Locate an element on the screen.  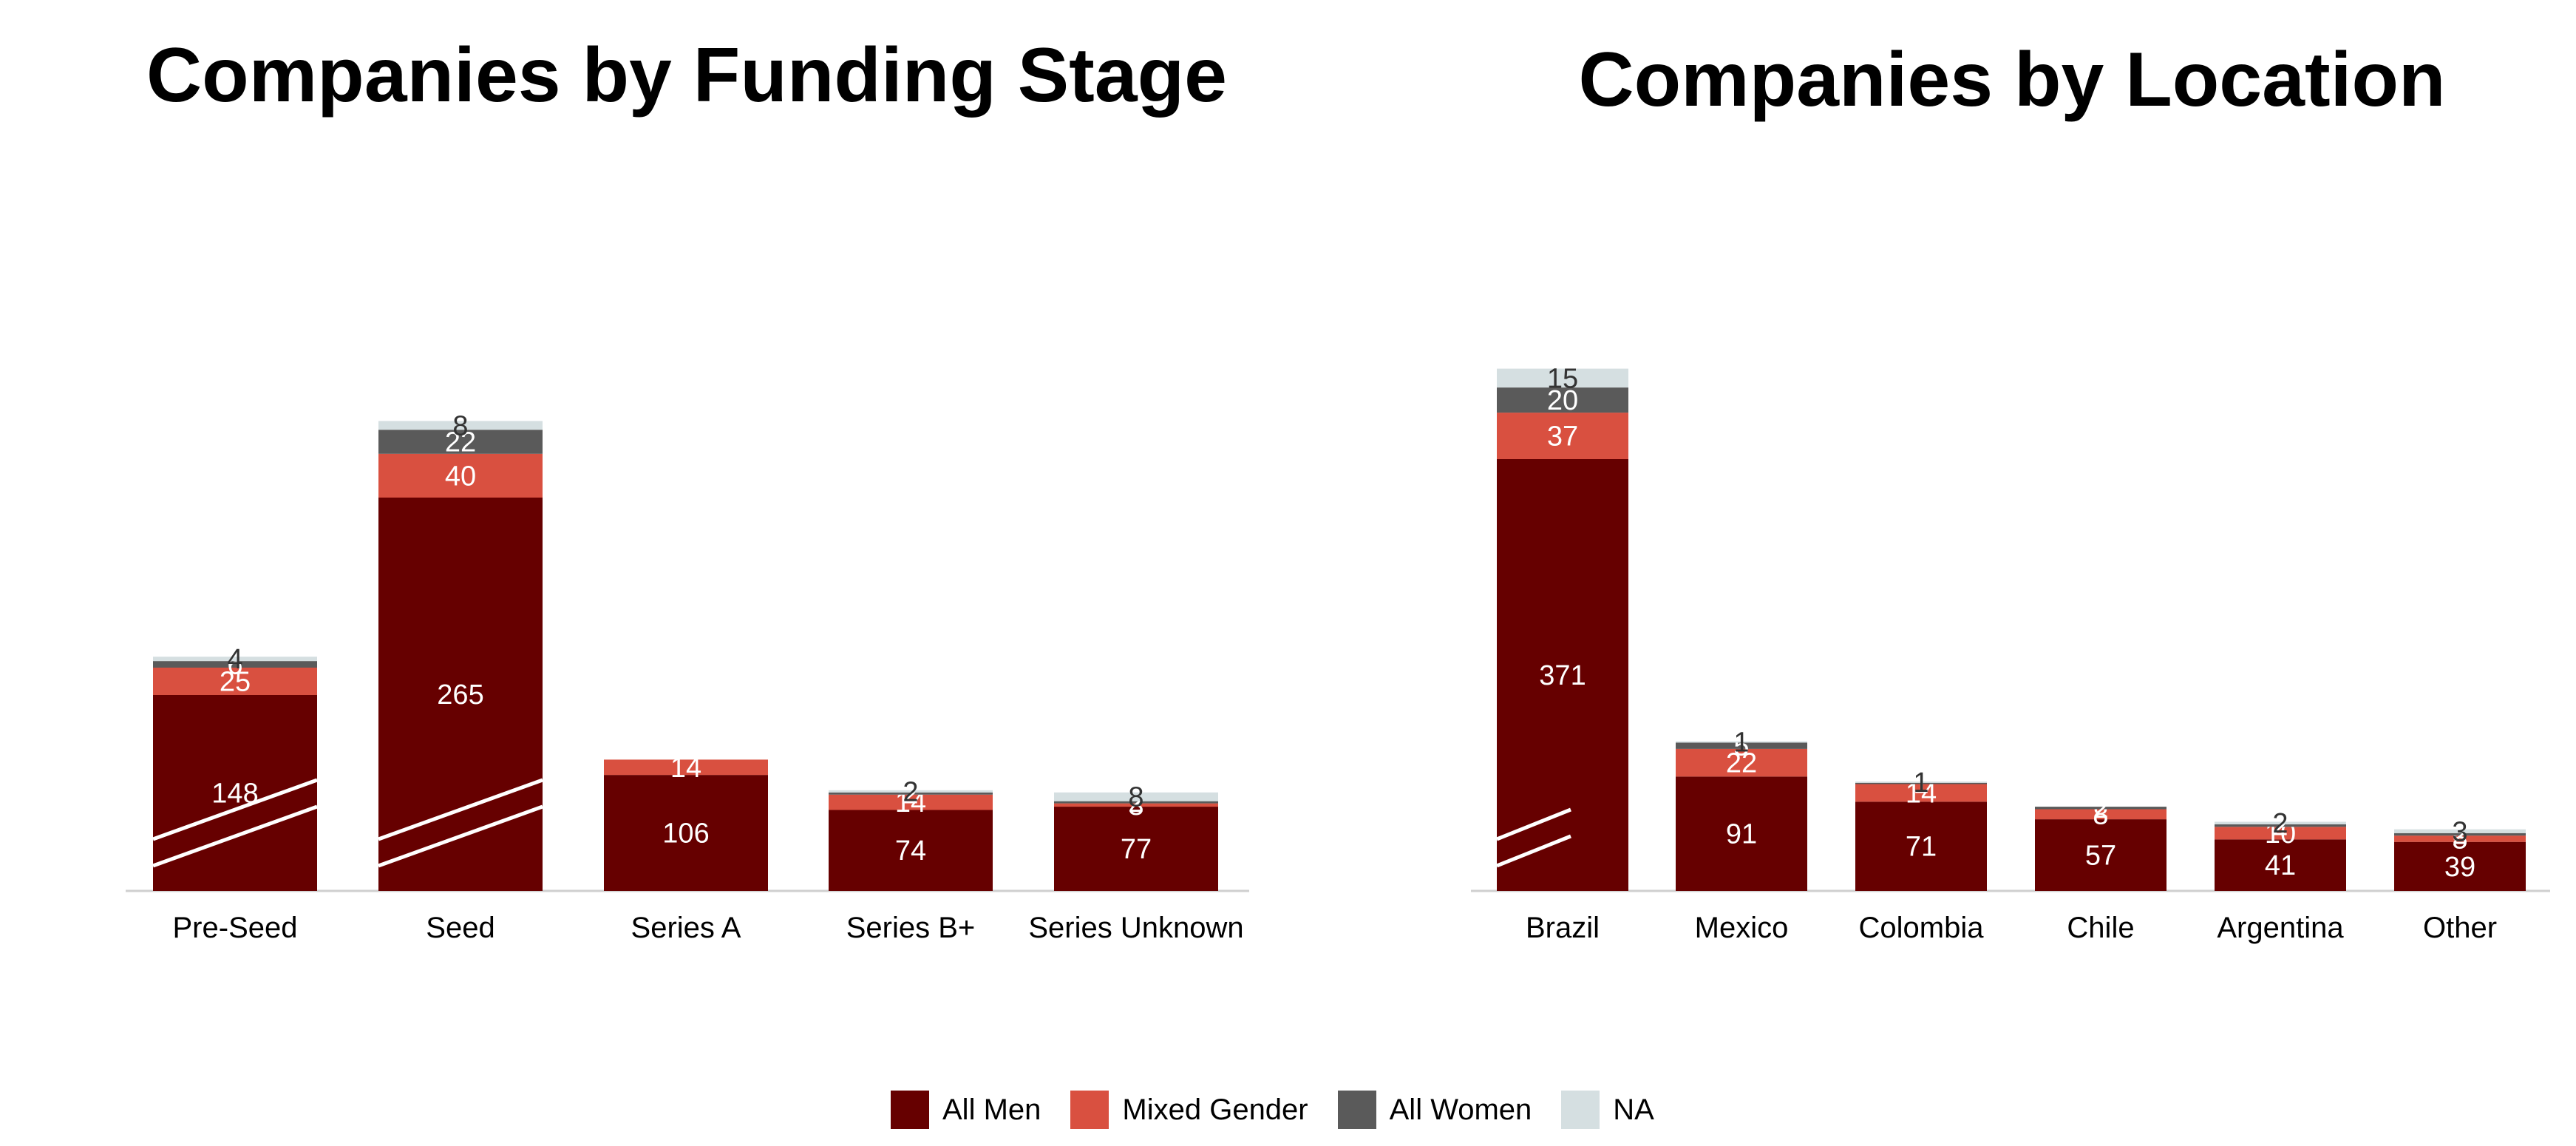
legend-swatch-all-men is located at coordinates (910, 1110).